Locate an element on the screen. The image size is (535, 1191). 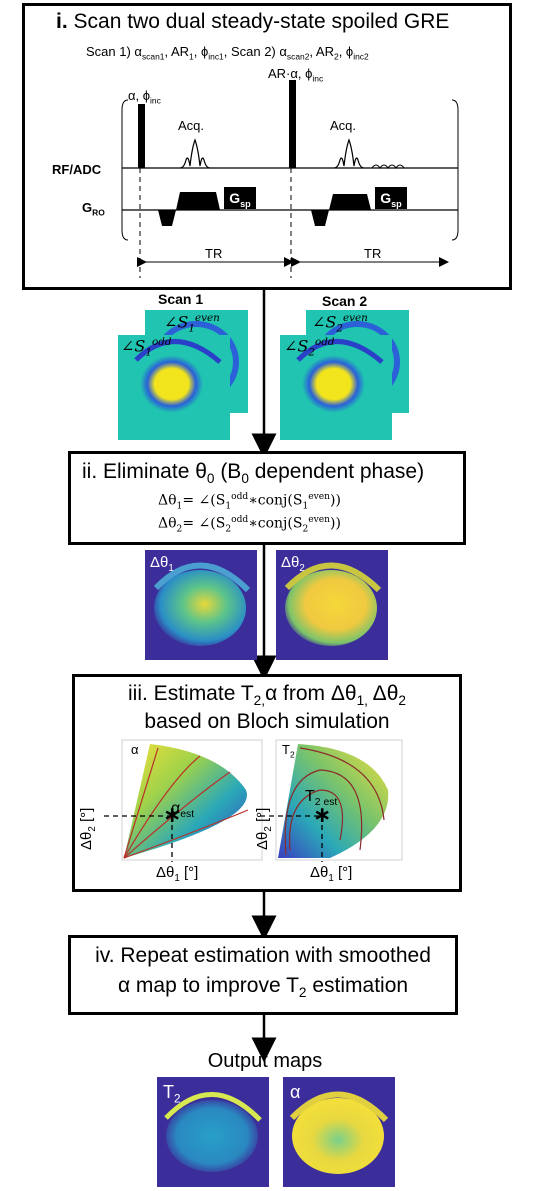
step4-line2: α map to improve T2 estimation is located at coordinates (263, 987).